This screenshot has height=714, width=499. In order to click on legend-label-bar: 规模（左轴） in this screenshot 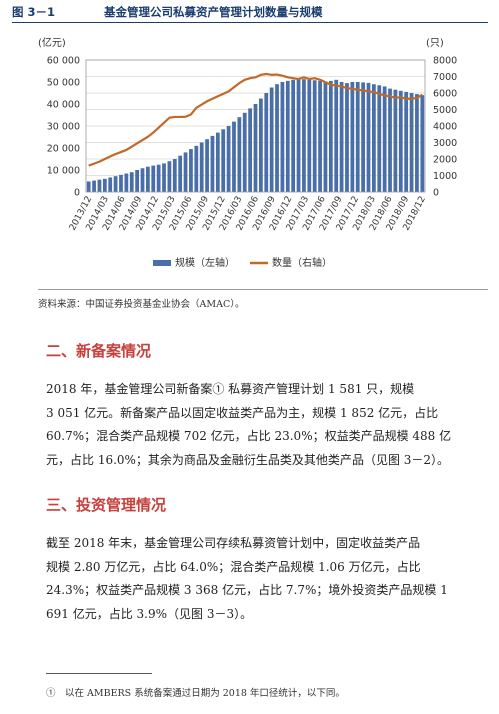, I will do `click(205, 262)`.